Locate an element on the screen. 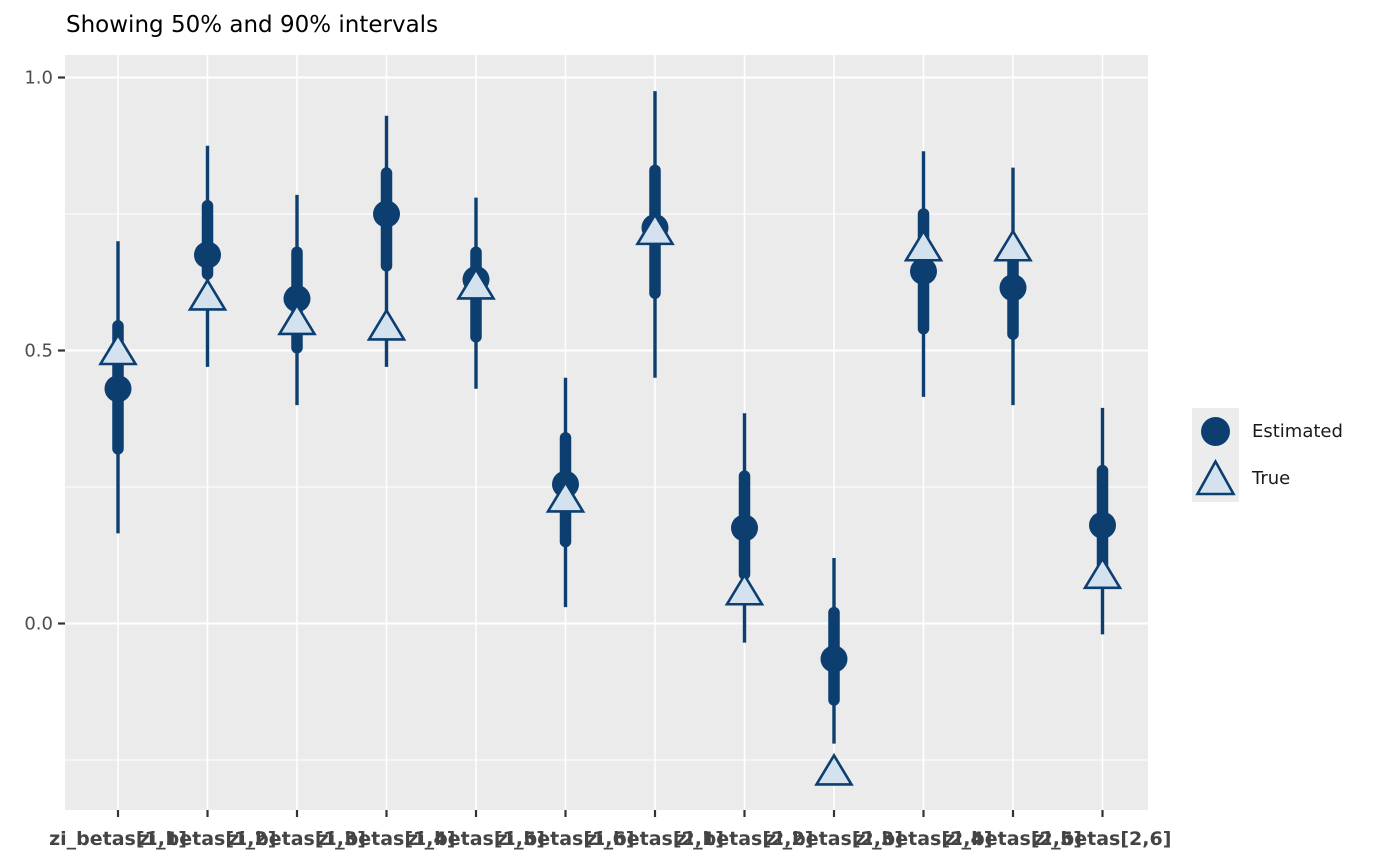 The height and width of the screenshot is (865, 1400). y-tick-label: 0.5 is located at coordinates (38, 351).